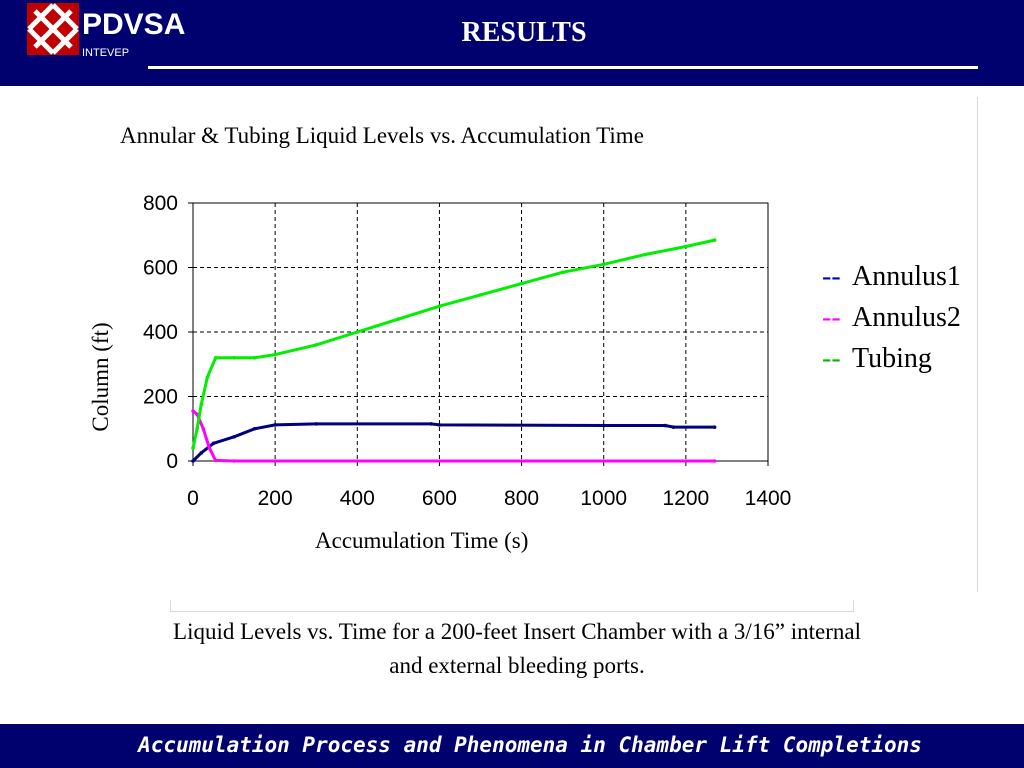  I want to click on series-line-tubing, so click(453, 343).